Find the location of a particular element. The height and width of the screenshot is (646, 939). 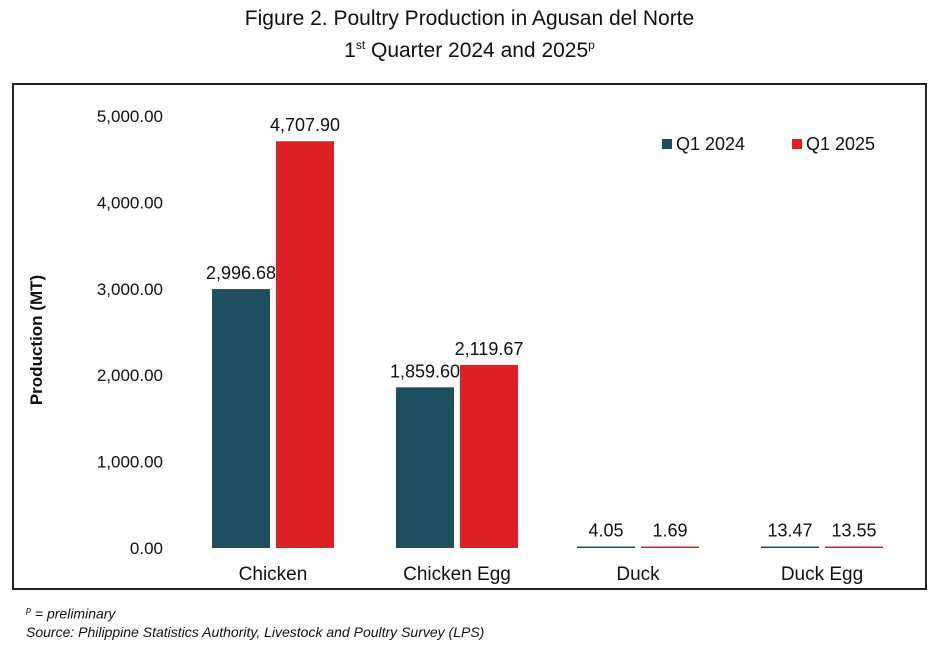

data-label: 13.55 is located at coordinates (853, 531).